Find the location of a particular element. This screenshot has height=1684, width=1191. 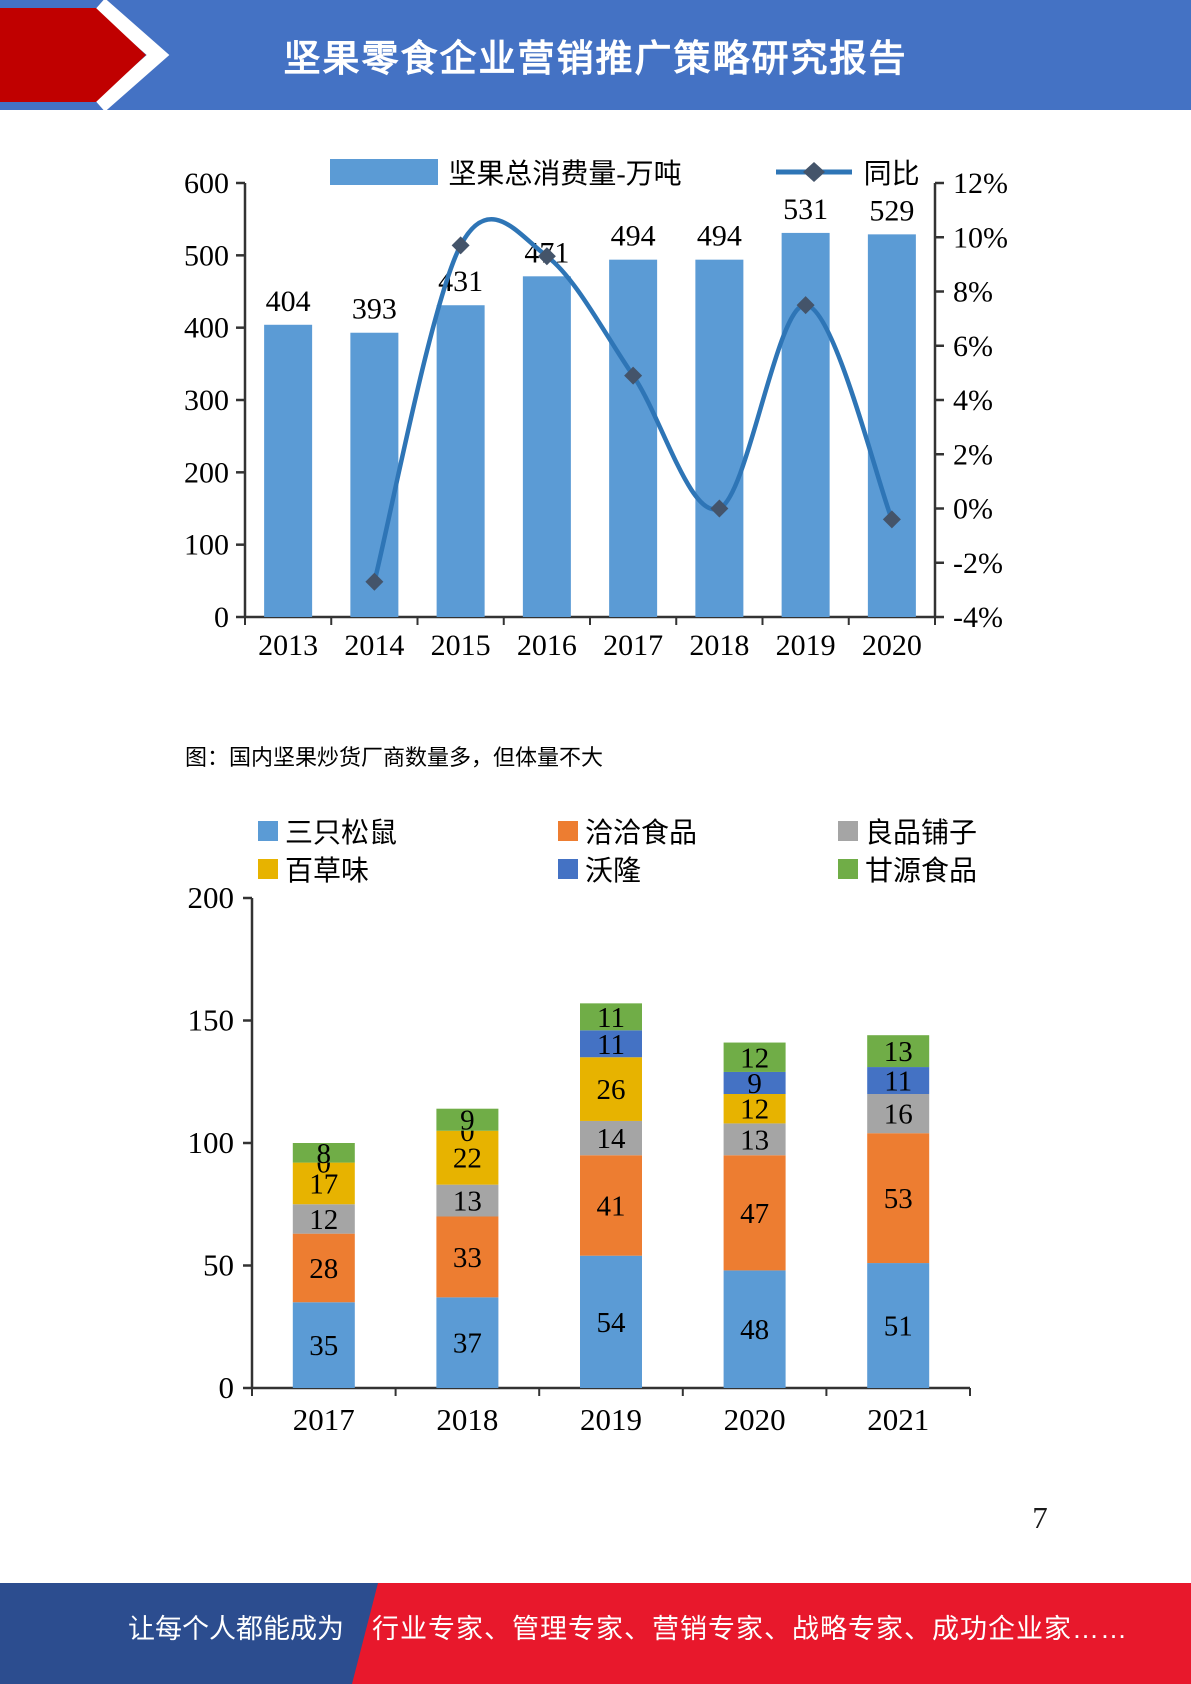

page-title: 坚果零食企业营销推广策略研究报告 is located at coordinates (595, 58).